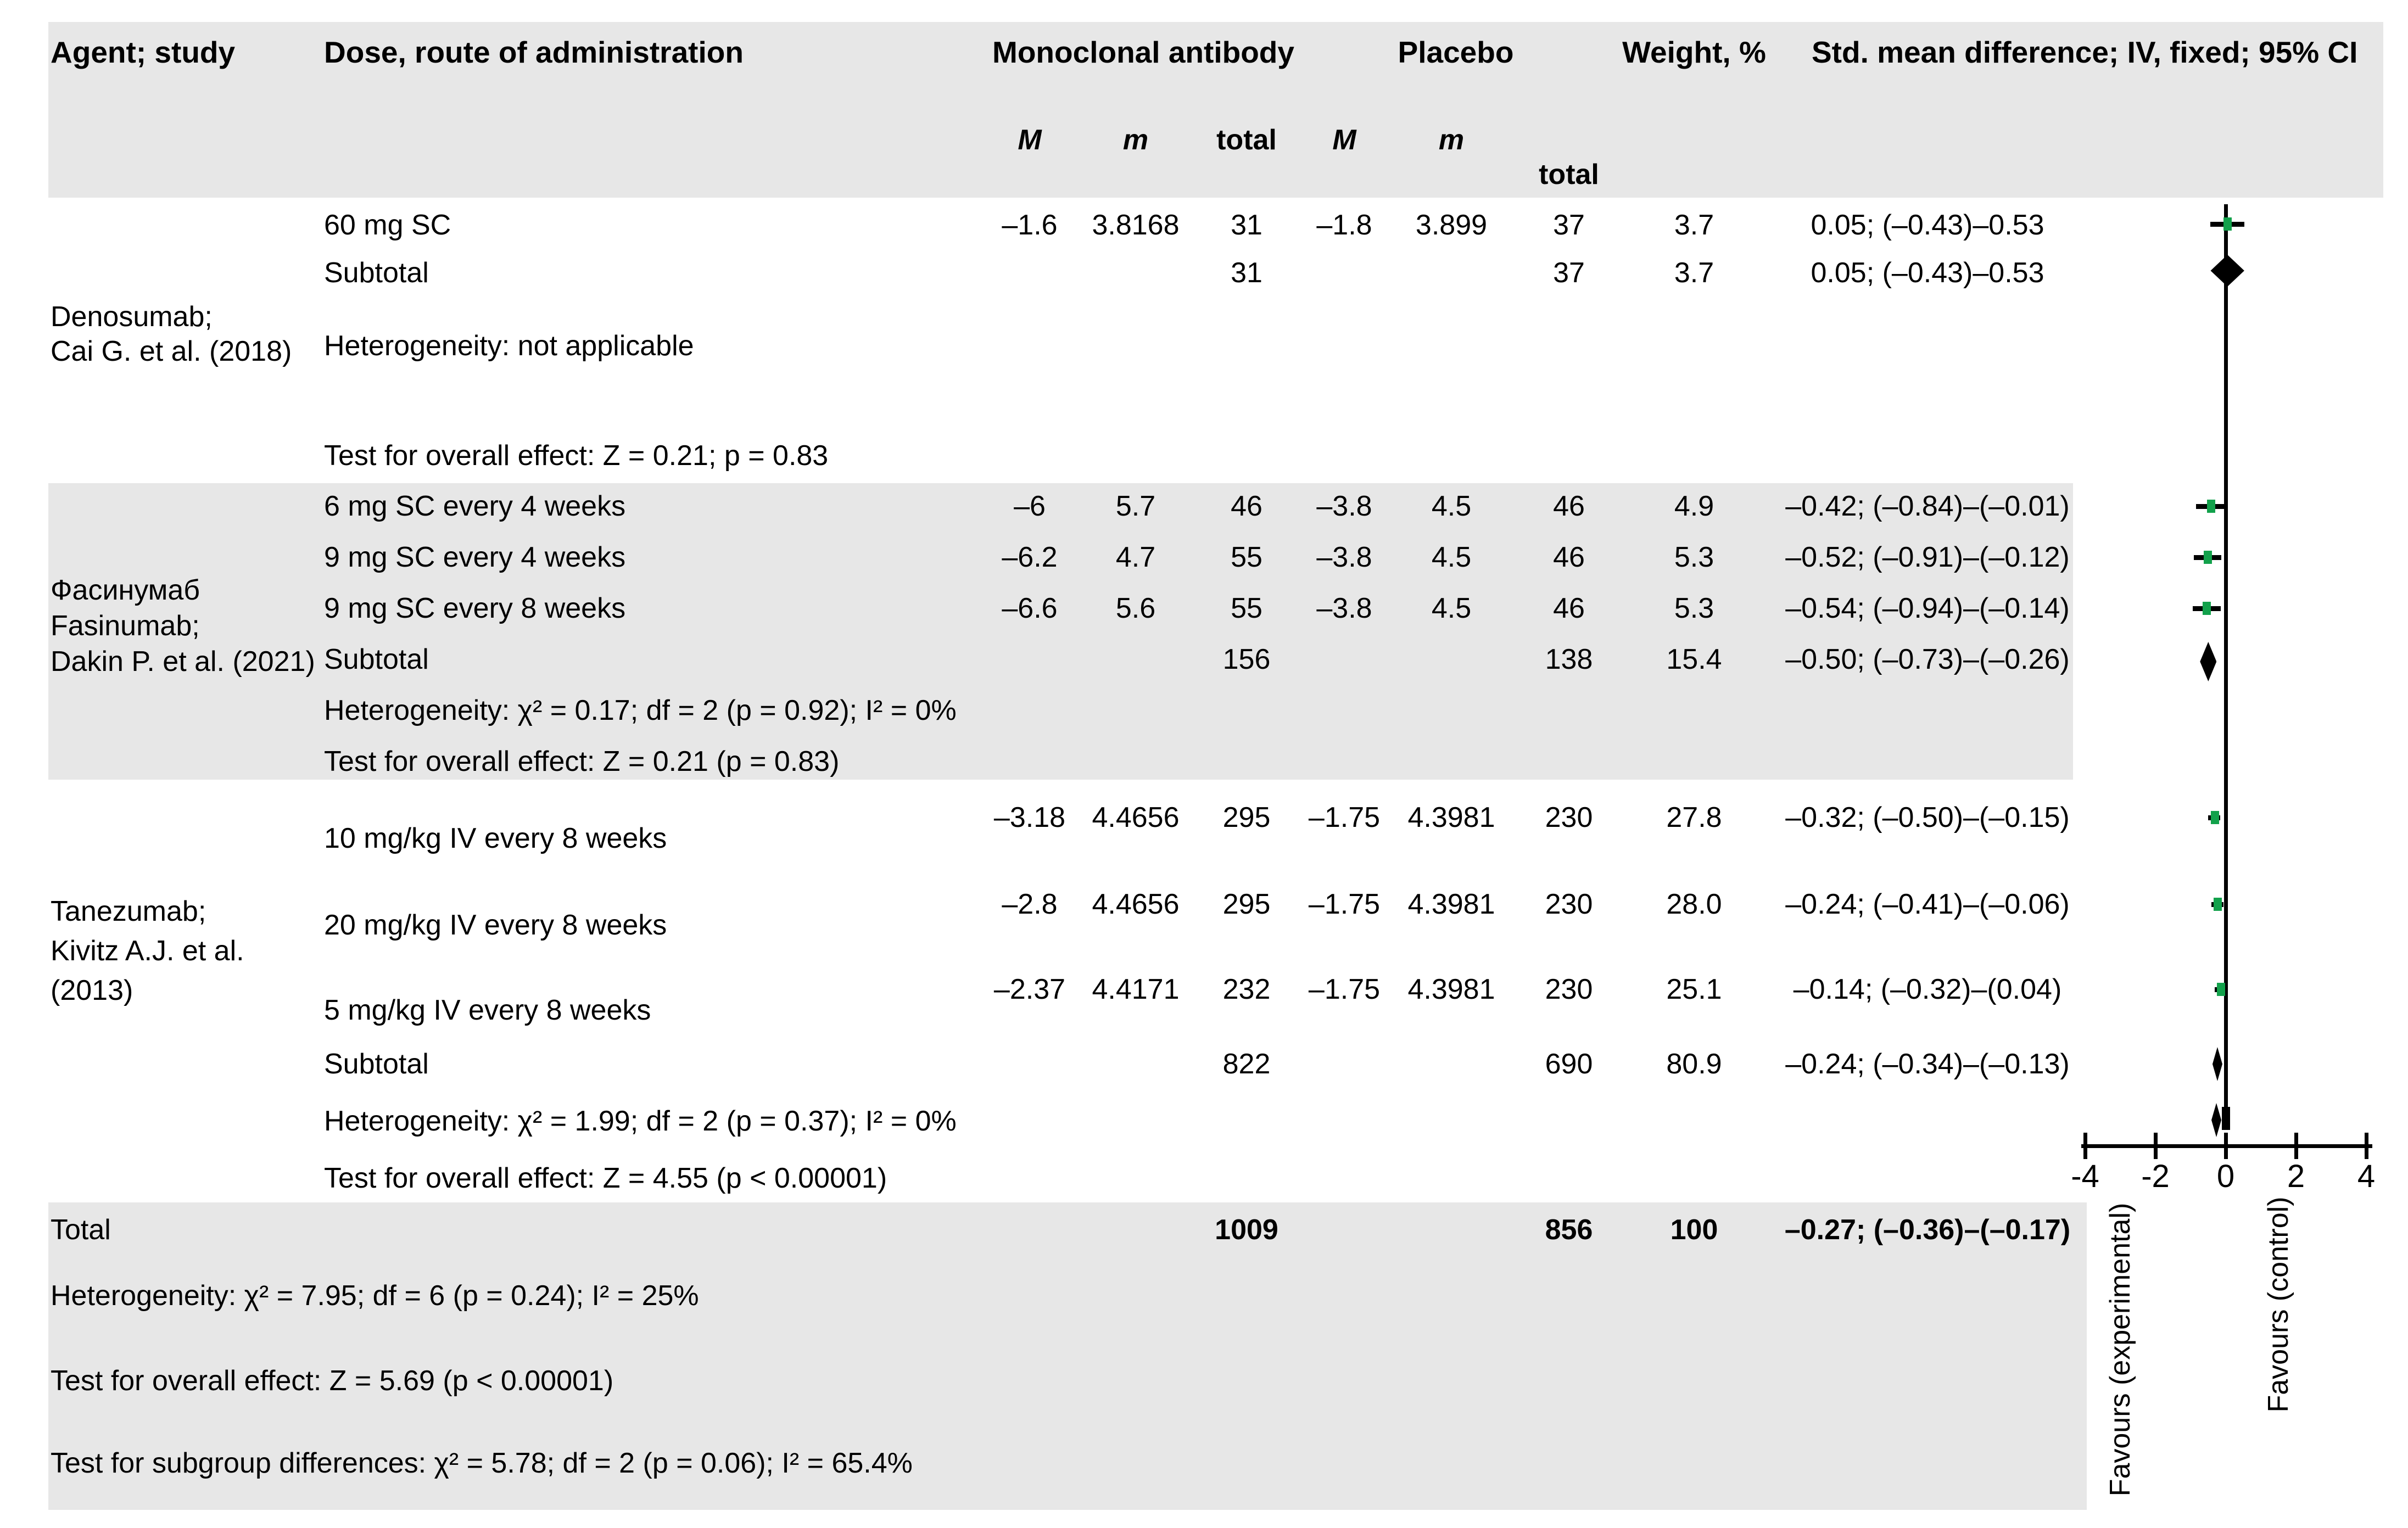  What do you see at coordinates (475, 608) in the screenshot?
I see `dose-label: 9 mg SC every 8 weeks` at bounding box center [475, 608].